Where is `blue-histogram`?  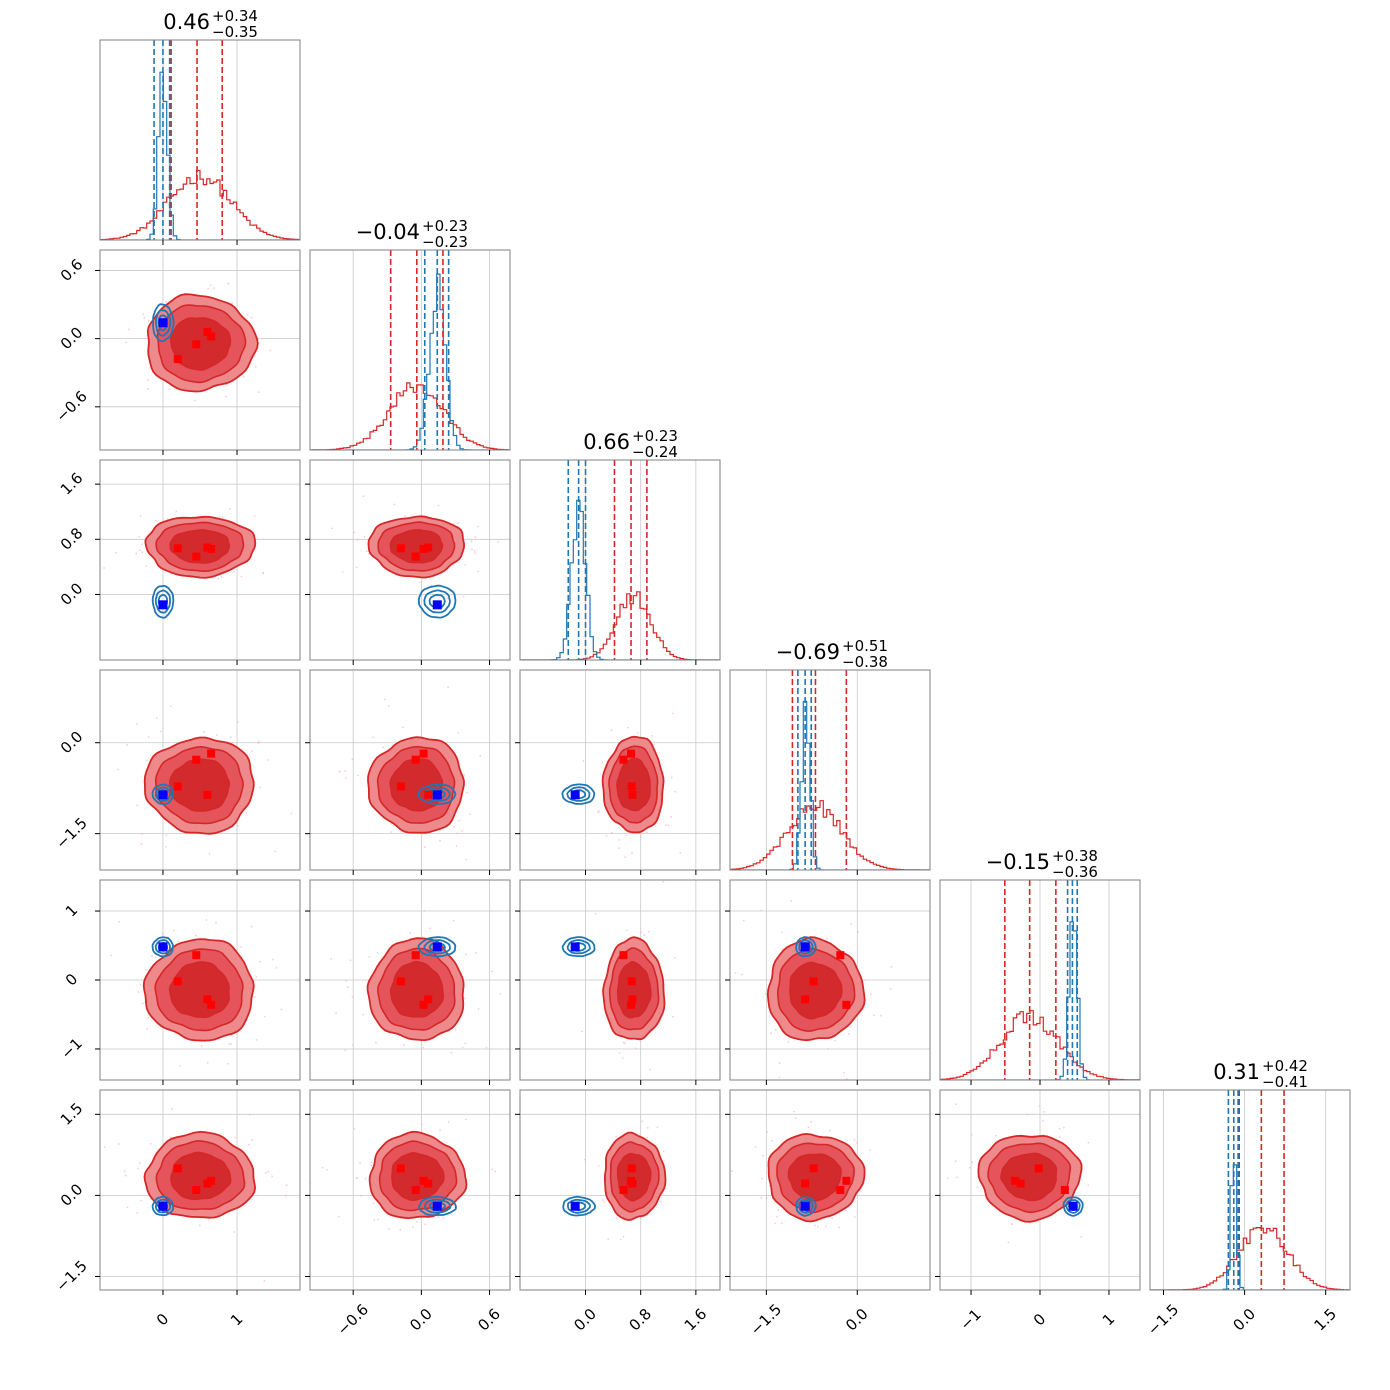
blue-histogram is located at coordinates (830, 785).